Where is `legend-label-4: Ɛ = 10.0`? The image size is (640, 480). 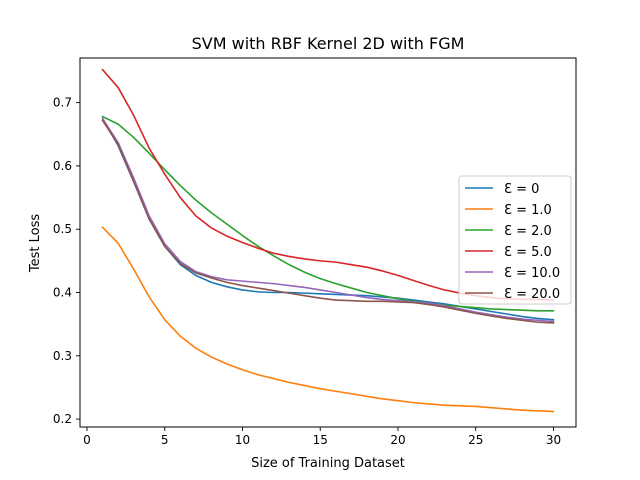 legend-label-4: Ɛ = 10.0 is located at coordinates (532, 273).